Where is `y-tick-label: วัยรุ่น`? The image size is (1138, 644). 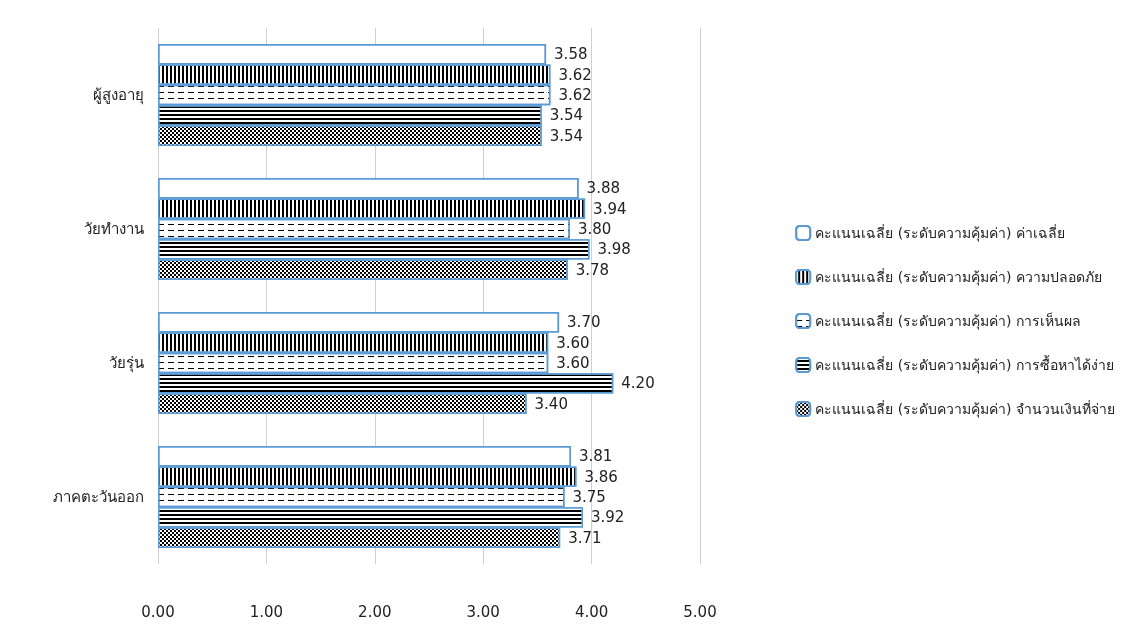
y-tick-label: วัยรุ่น is located at coordinates (126, 363).